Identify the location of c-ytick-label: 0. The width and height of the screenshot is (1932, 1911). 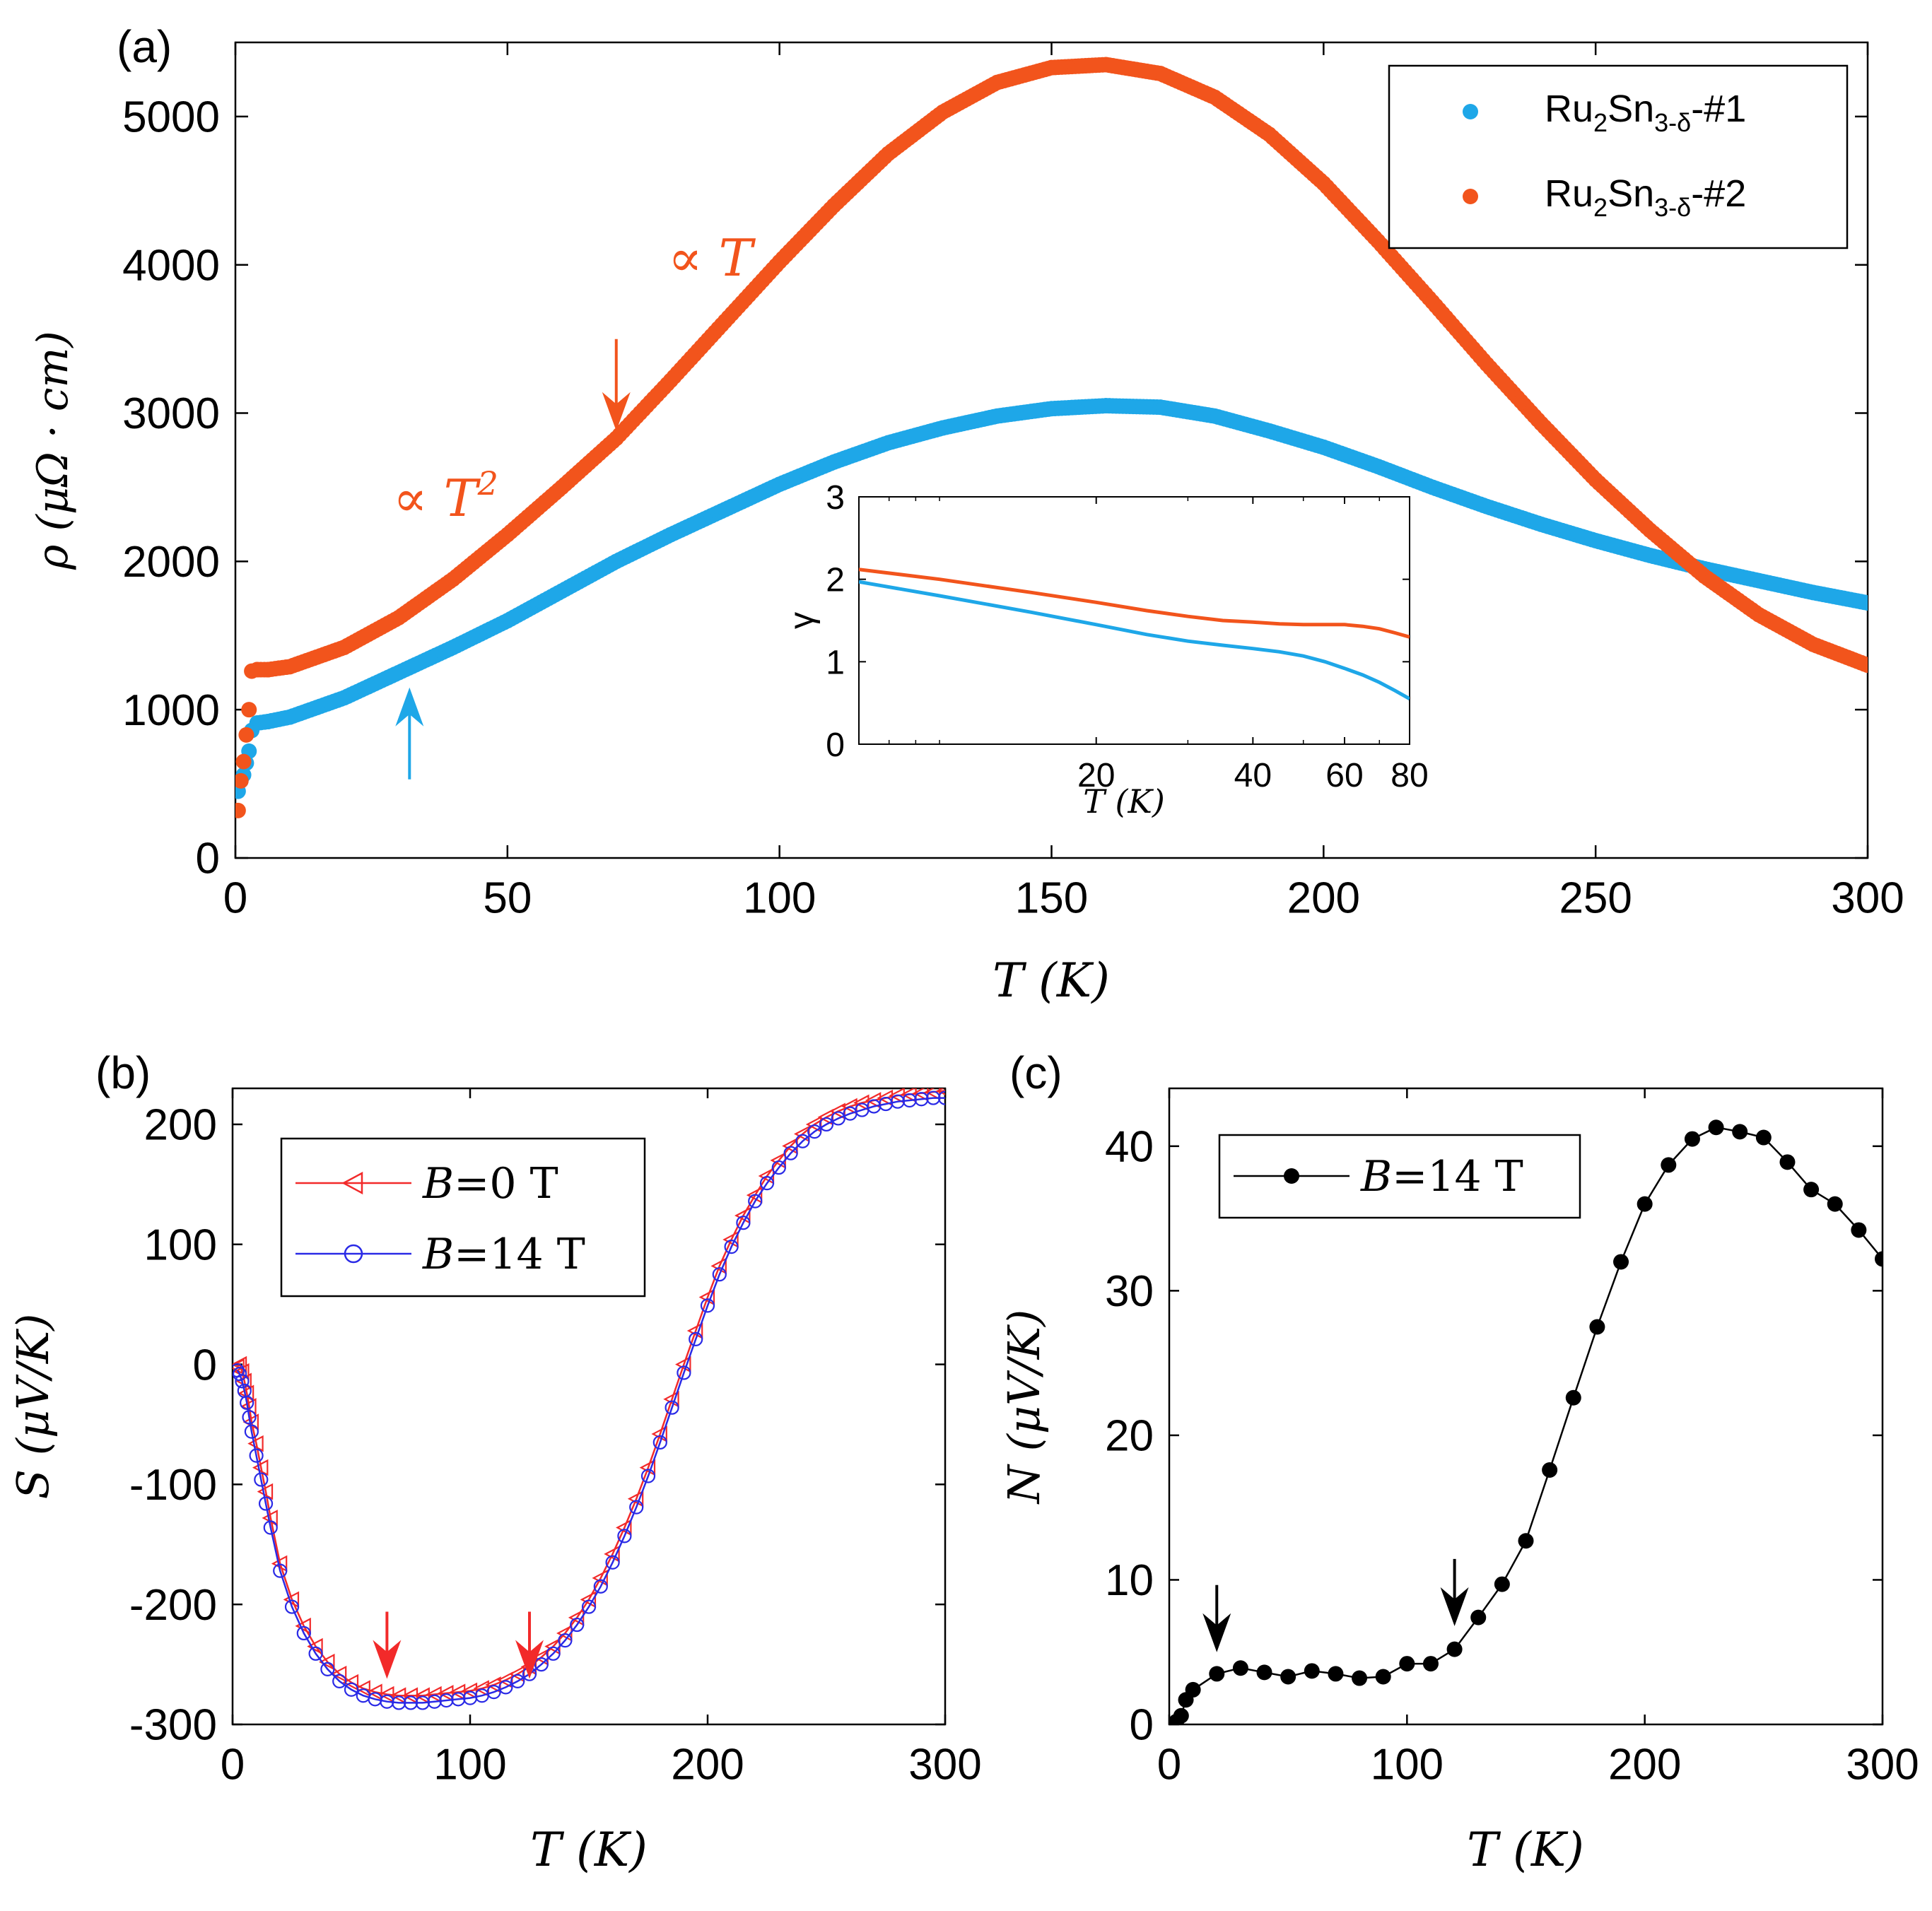
(1142, 1726).